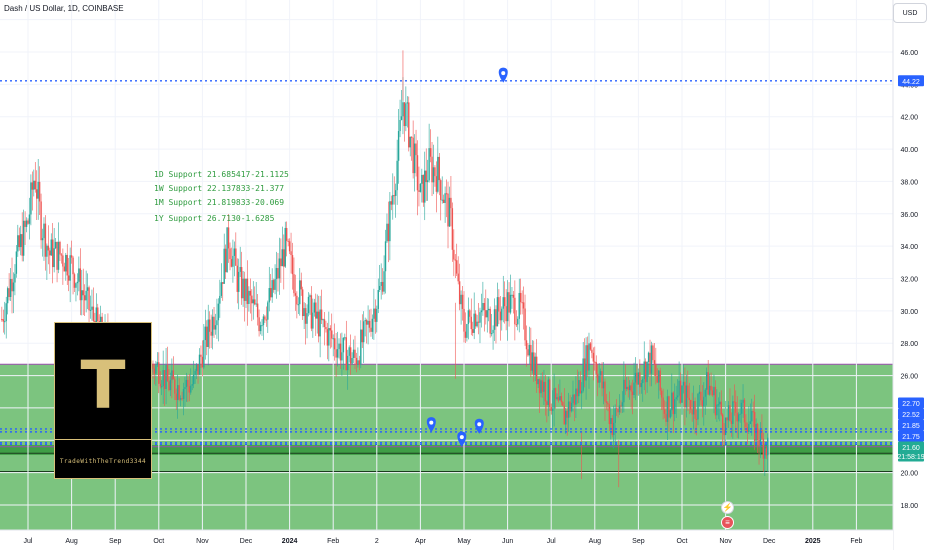 The image size is (932, 550). Describe the element at coordinates (551, 541) in the screenshot. I see `time-tick-label: Jul` at that location.